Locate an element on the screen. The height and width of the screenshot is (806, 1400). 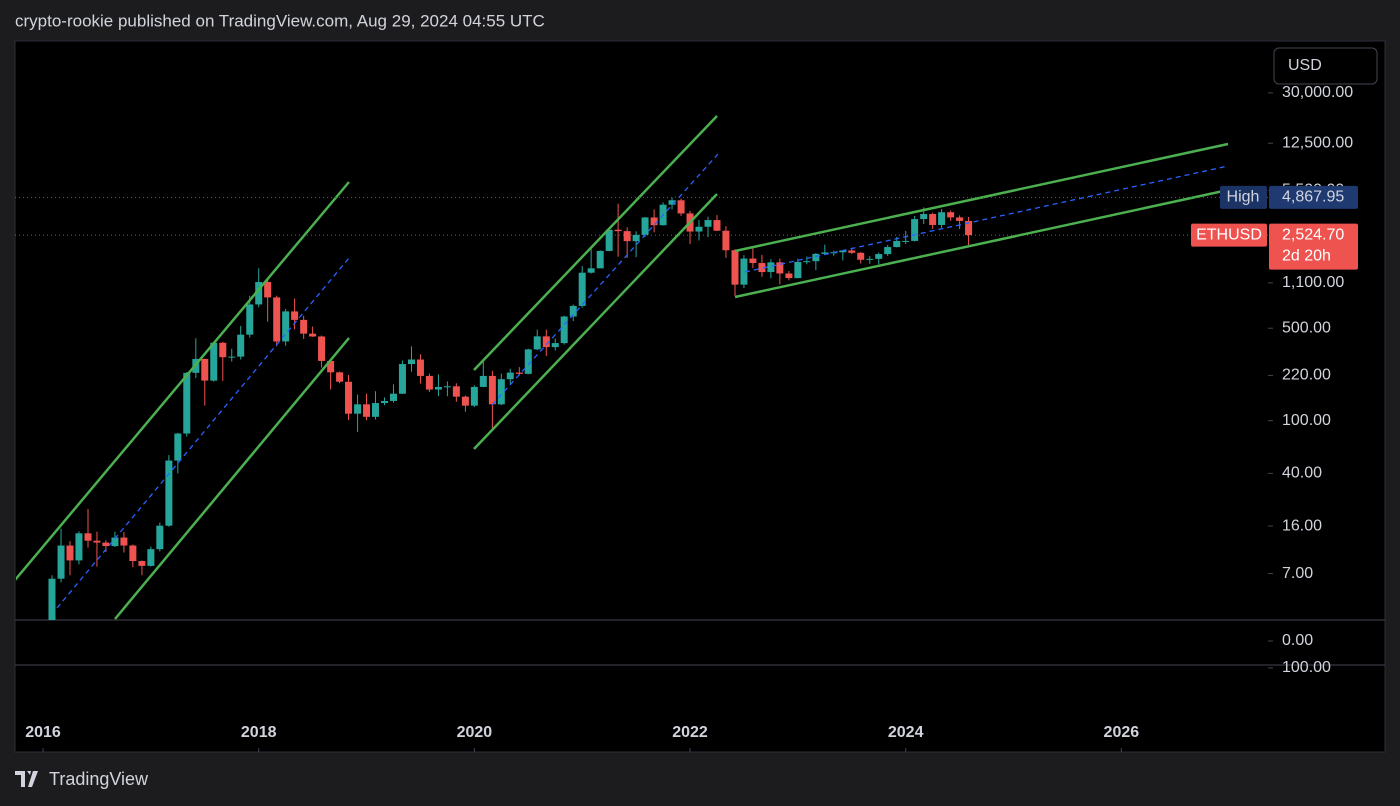
y-tick-label: 0.00 is located at coordinates (1297, 640).